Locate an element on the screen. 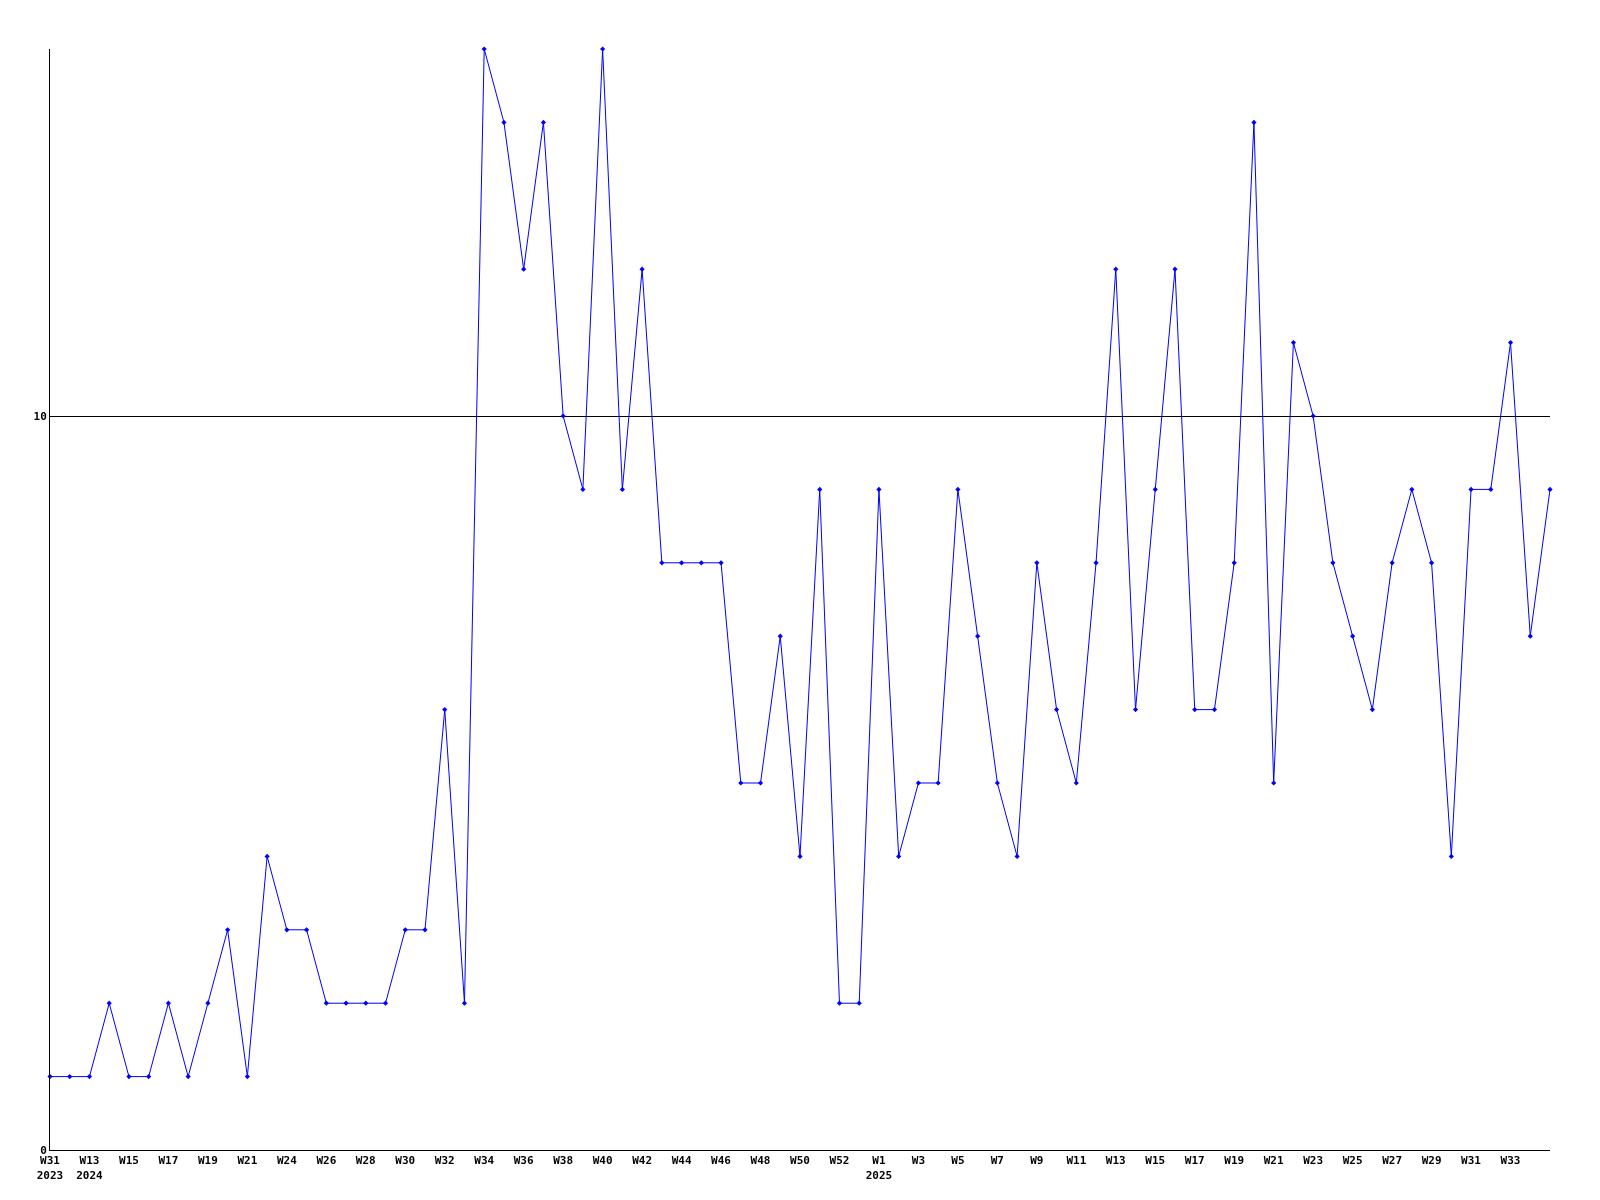 The width and height of the screenshot is (1600, 1200). x-tick-label: W30 is located at coordinates (405, 1161).